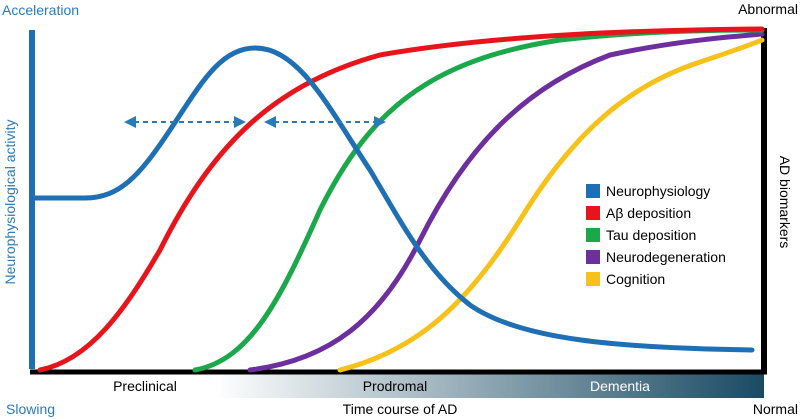  What do you see at coordinates (185, 122) in the screenshot?
I see `arrow-preclinical` at bounding box center [185, 122].